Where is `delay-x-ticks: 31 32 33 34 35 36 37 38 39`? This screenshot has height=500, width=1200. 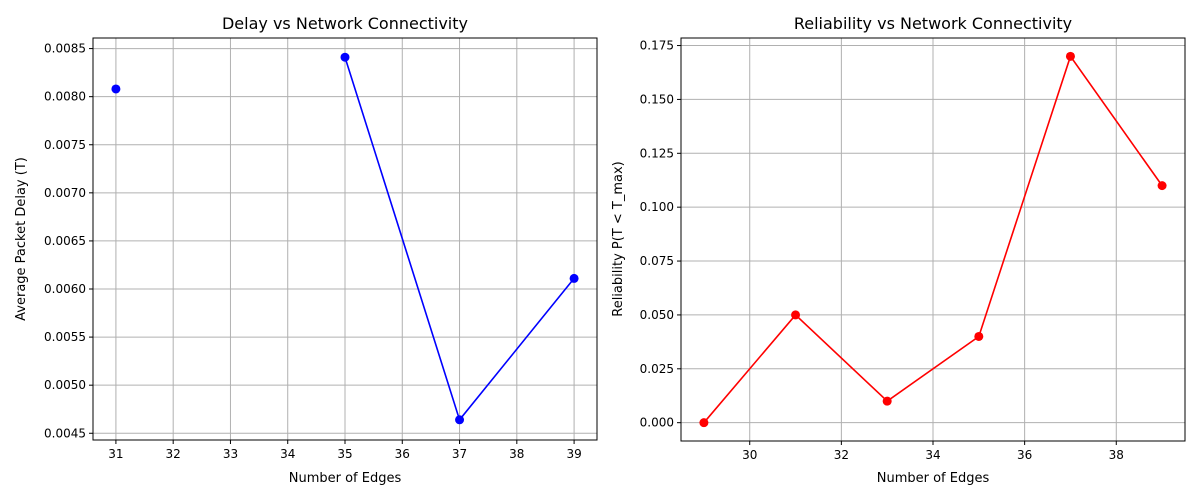
delay-x-ticks: 31 32 33 34 35 36 37 38 39 is located at coordinates (345, 450).